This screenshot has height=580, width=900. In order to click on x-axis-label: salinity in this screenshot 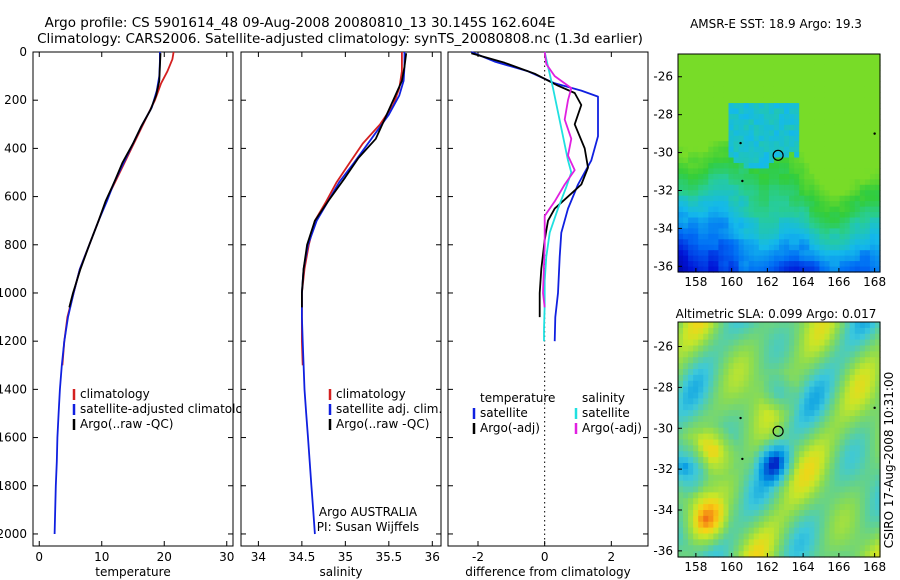, I will do `click(340, 572)`.